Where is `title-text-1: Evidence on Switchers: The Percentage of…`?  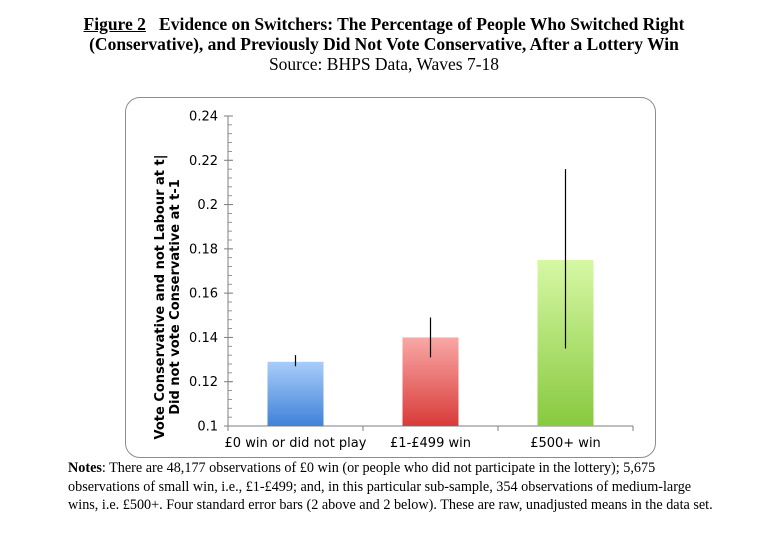
title-text-1: Evidence on Switchers: The Percentage of… is located at coordinates (422, 24).